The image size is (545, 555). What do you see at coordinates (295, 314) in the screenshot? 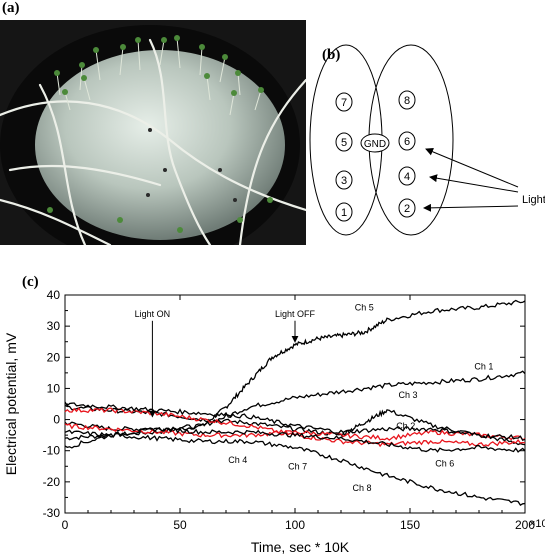
I see `light-off-annotation: Light OFF` at bounding box center [295, 314].